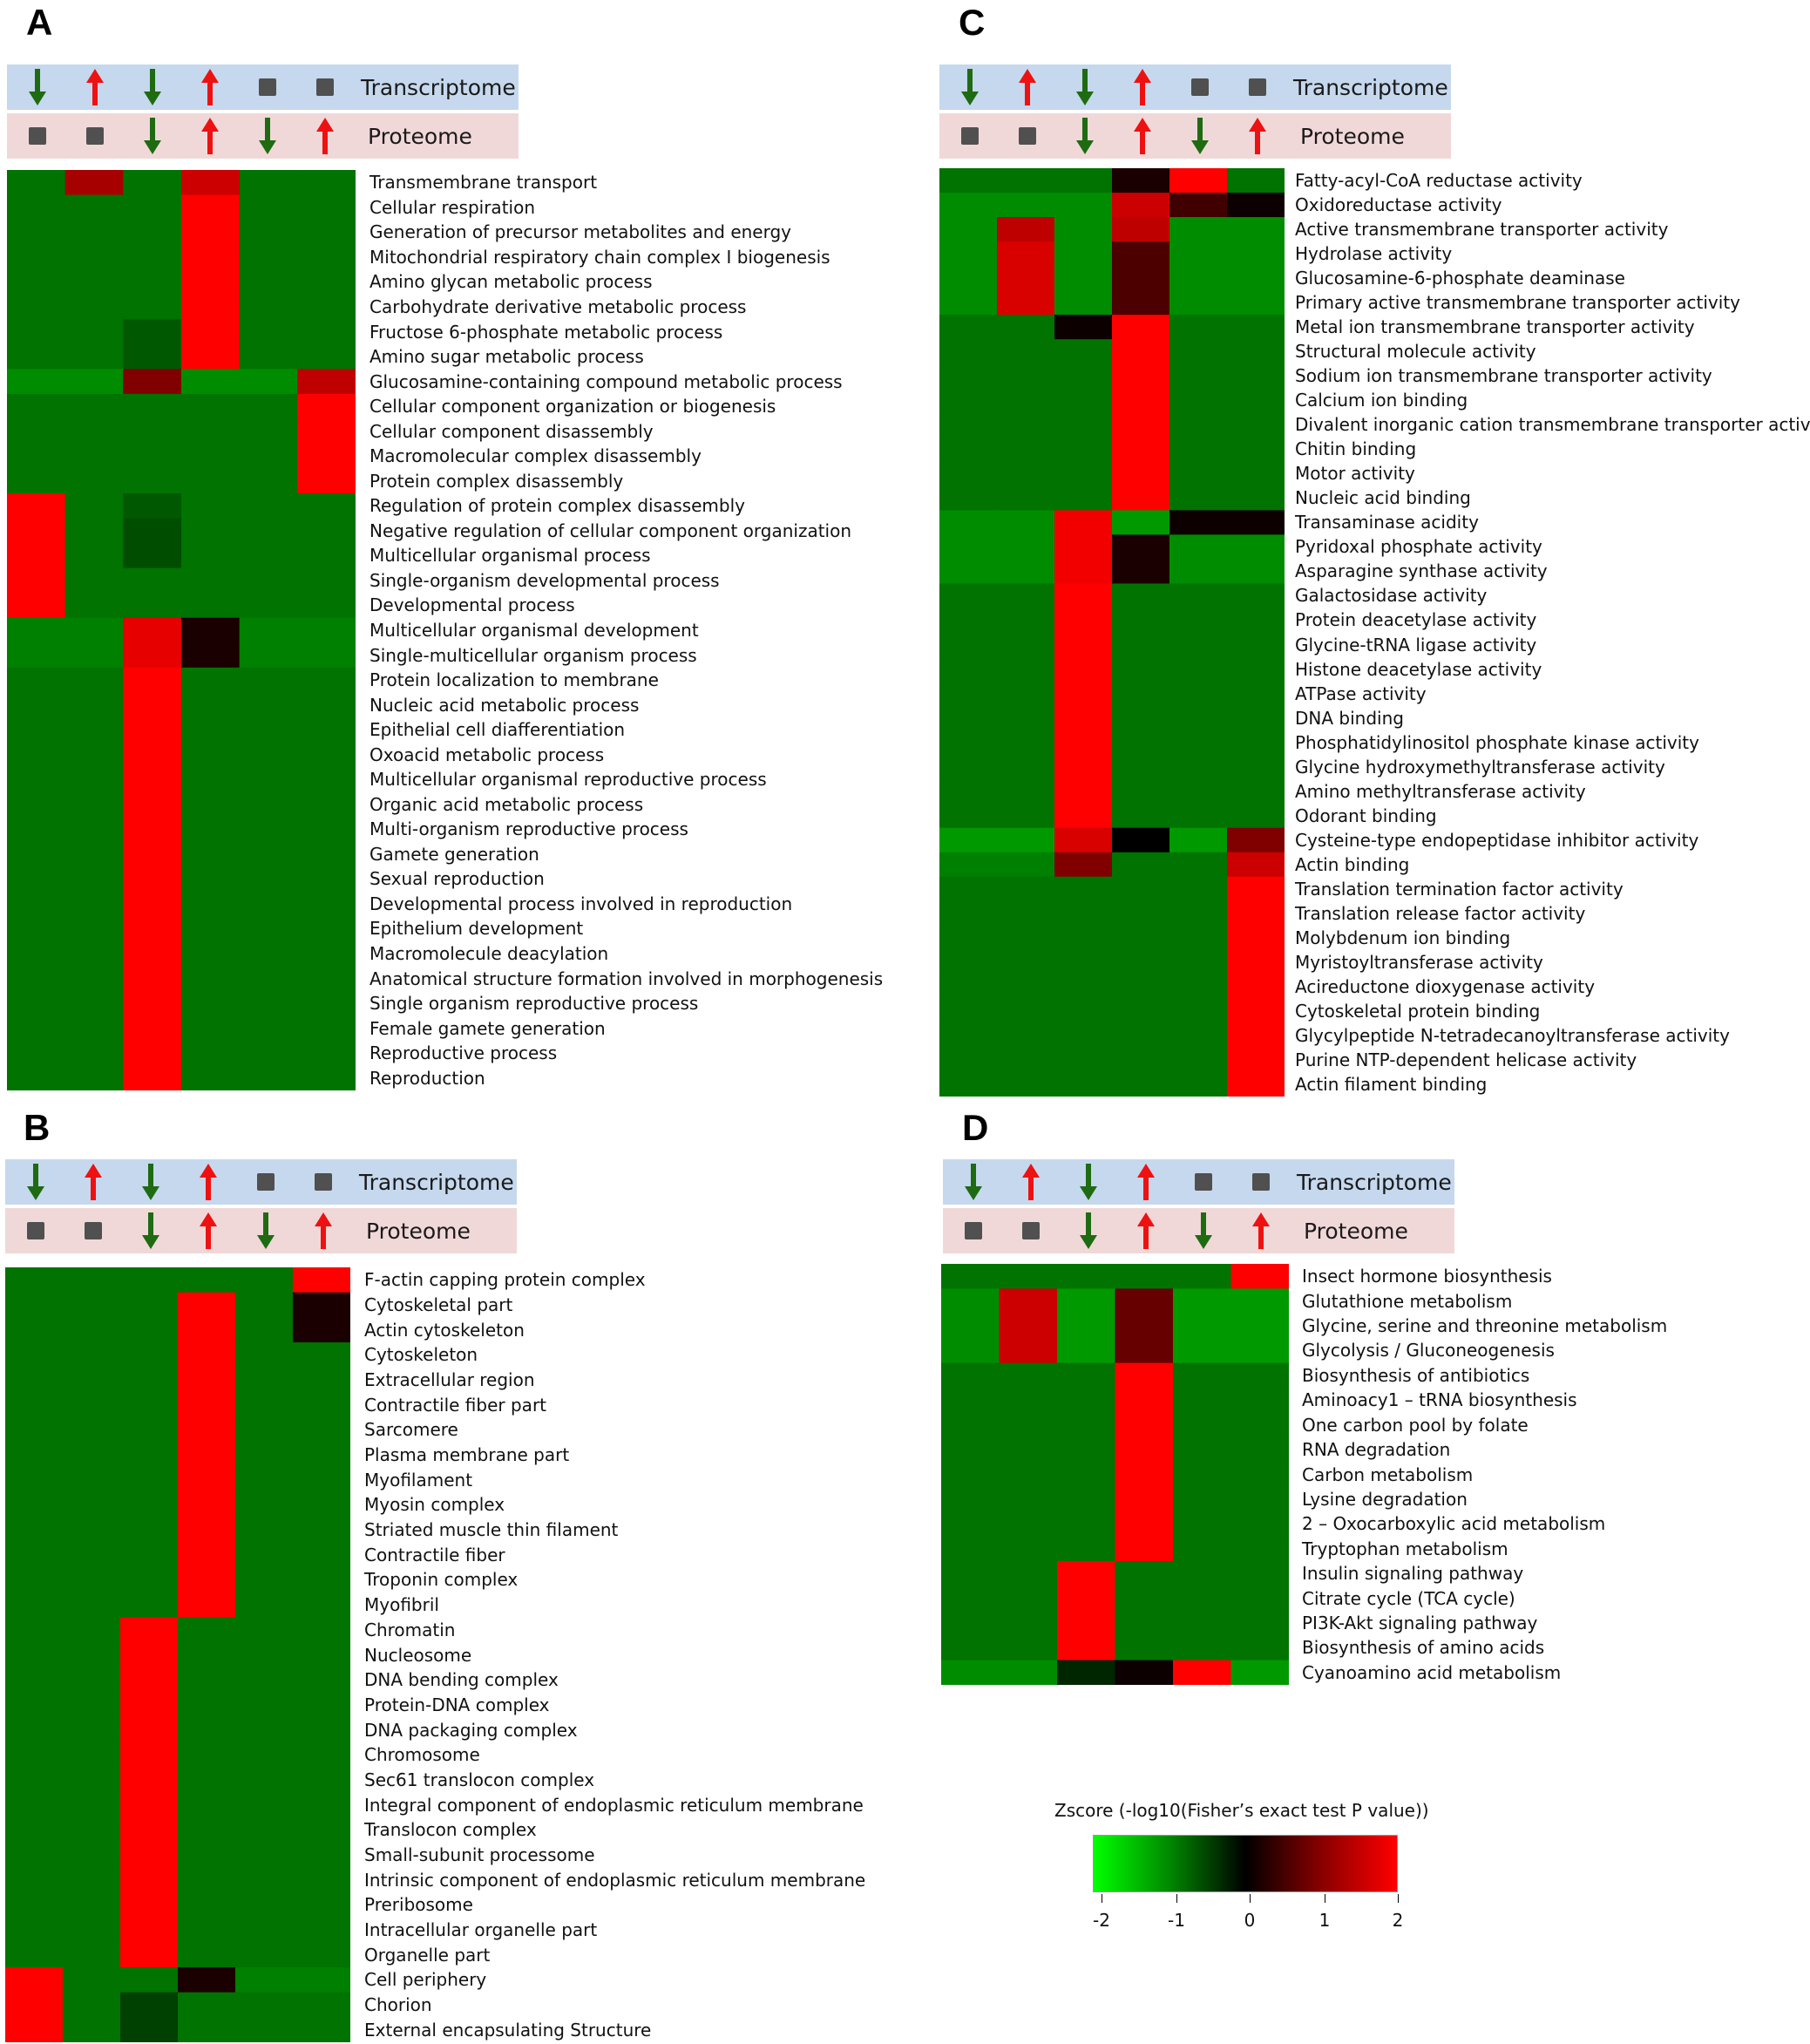 Image resolution: width=1810 pixels, height=2044 pixels. What do you see at coordinates (418, 1480) in the screenshot?
I see `row-label: Myofilament` at bounding box center [418, 1480].